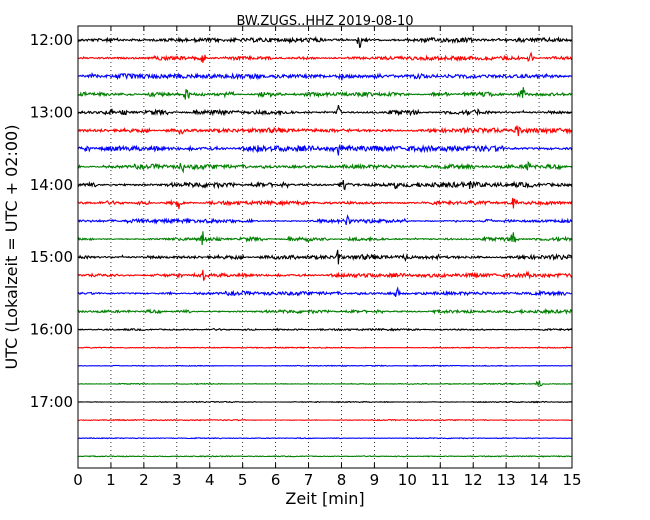  What do you see at coordinates (51, 185) in the screenshot?
I see `y-tick-label: 14:00` at bounding box center [51, 185].